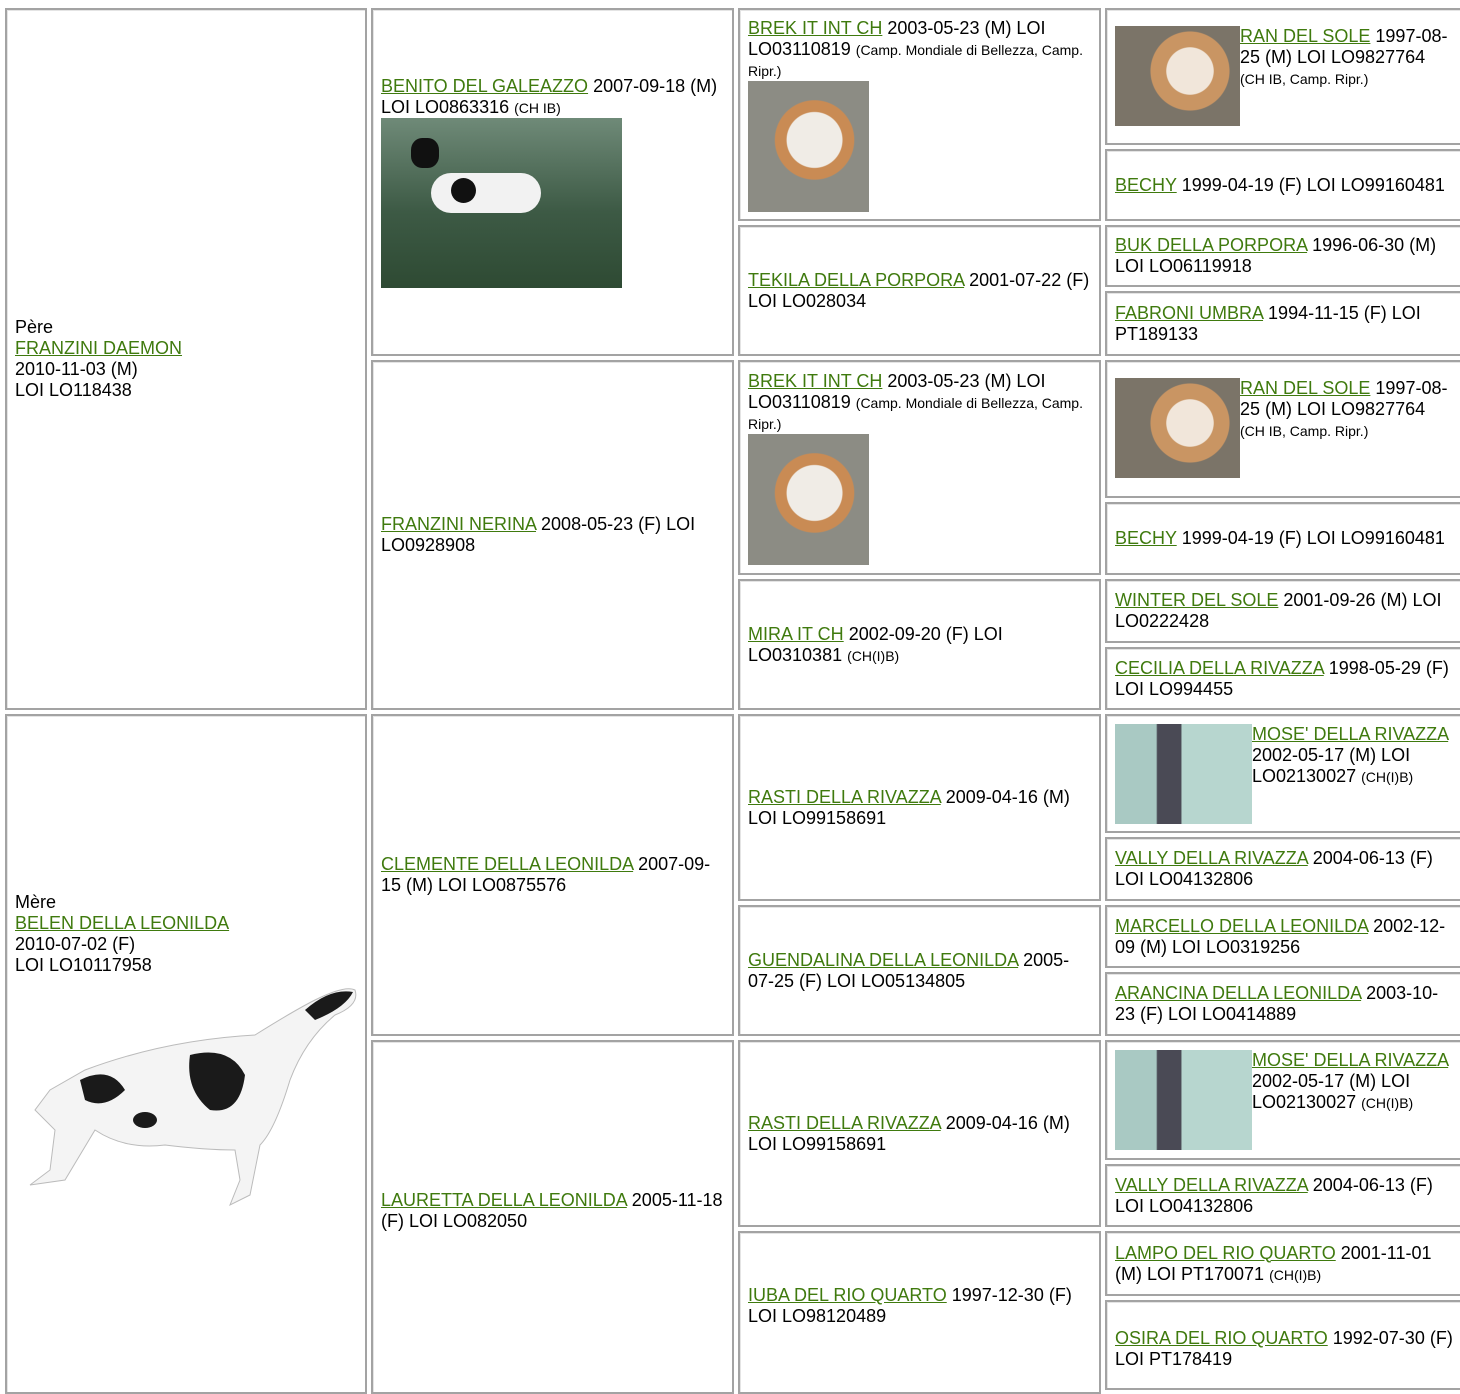  What do you see at coordinates (75, 944) in the screenshot?
I see `info: 2010-07-02 (F)` at bounding box center [75, 944].